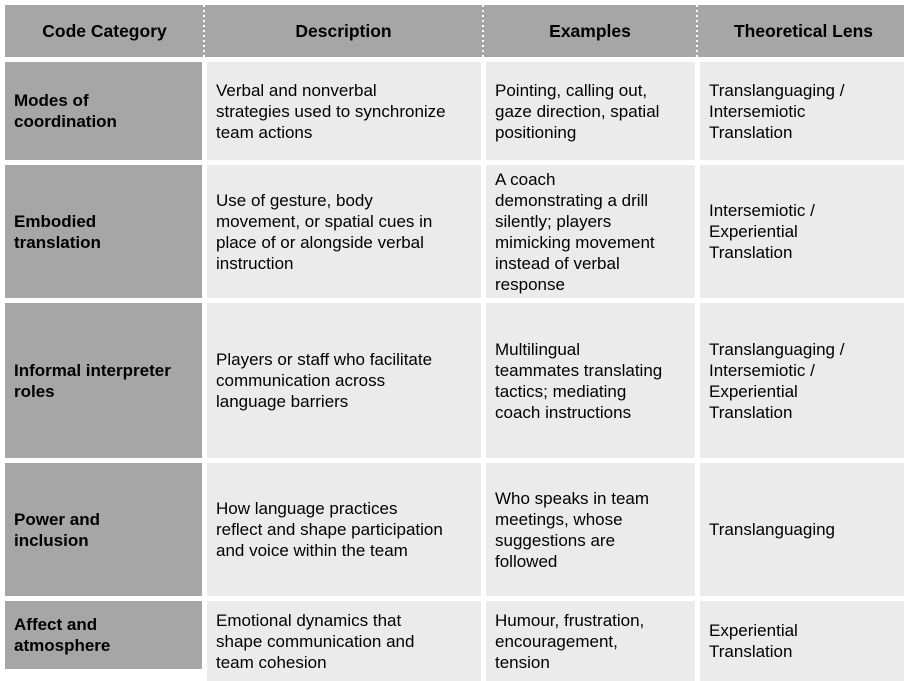 The width and height of the screenshot is (904, 681). Describe the element at coordinates (103, 231) in the screenshot. I see `category-cell: Embodied translation` at that location.